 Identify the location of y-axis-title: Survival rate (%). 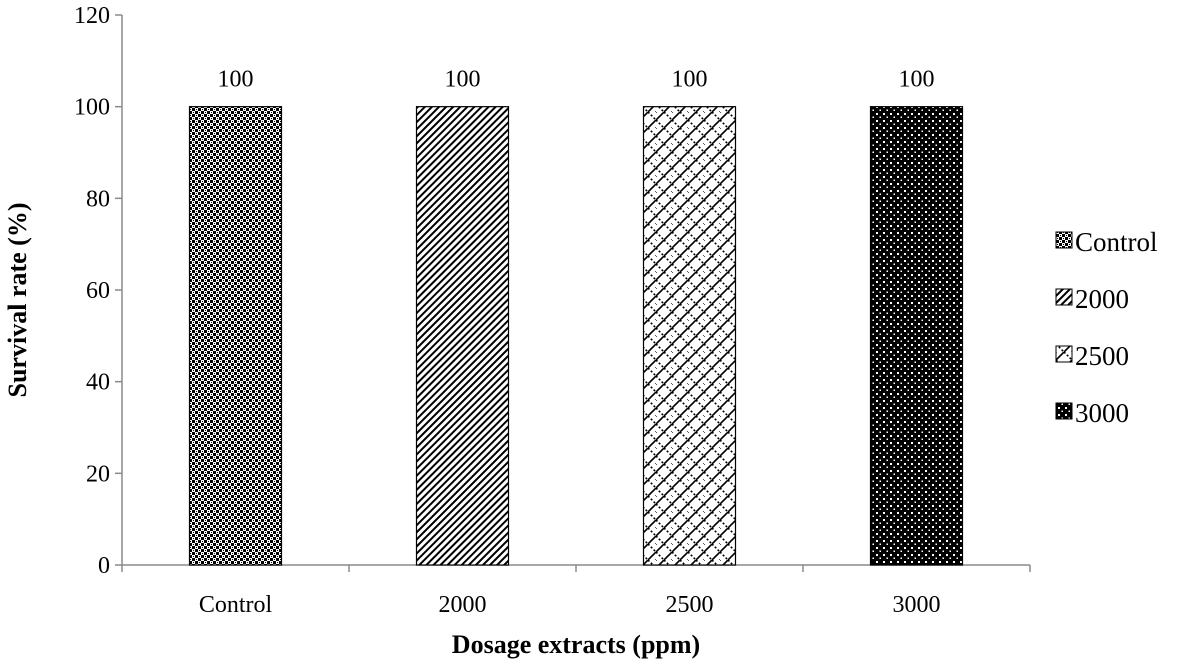
(17, 300).